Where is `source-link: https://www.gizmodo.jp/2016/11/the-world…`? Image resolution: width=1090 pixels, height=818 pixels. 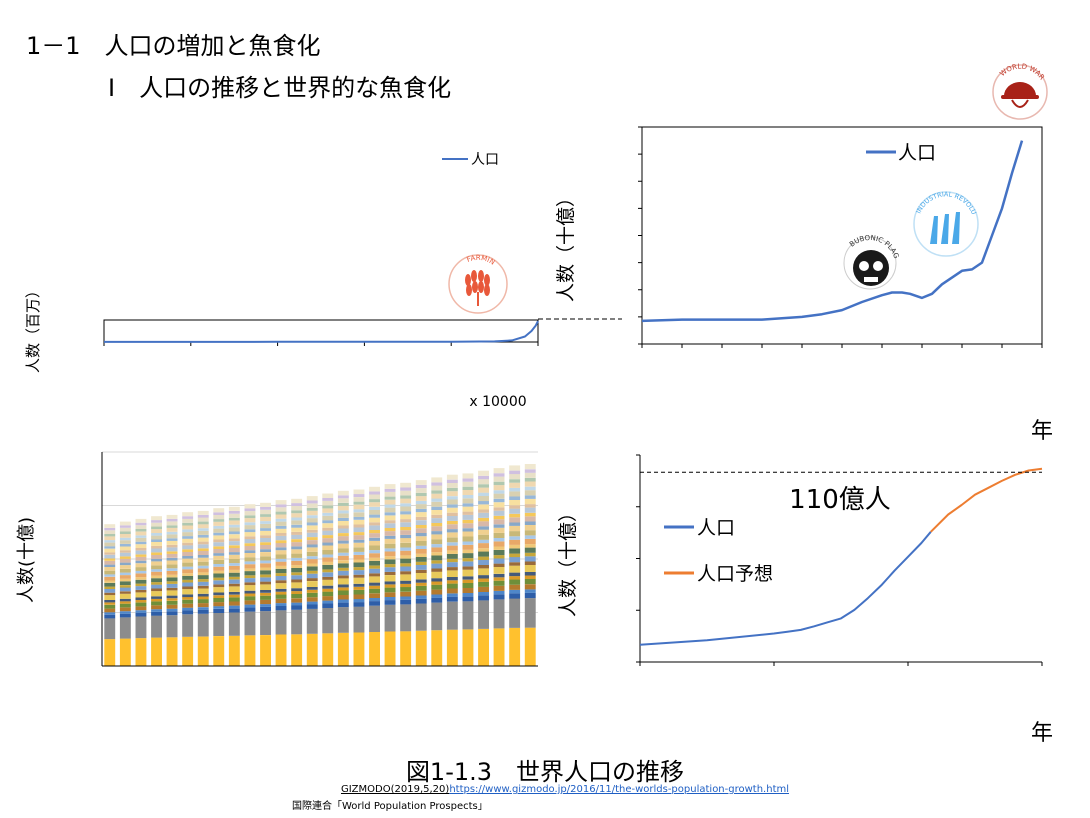
source-link: https://www.gizmodo.jp/2016/11/the-world… is located at coordinates (619, 789).